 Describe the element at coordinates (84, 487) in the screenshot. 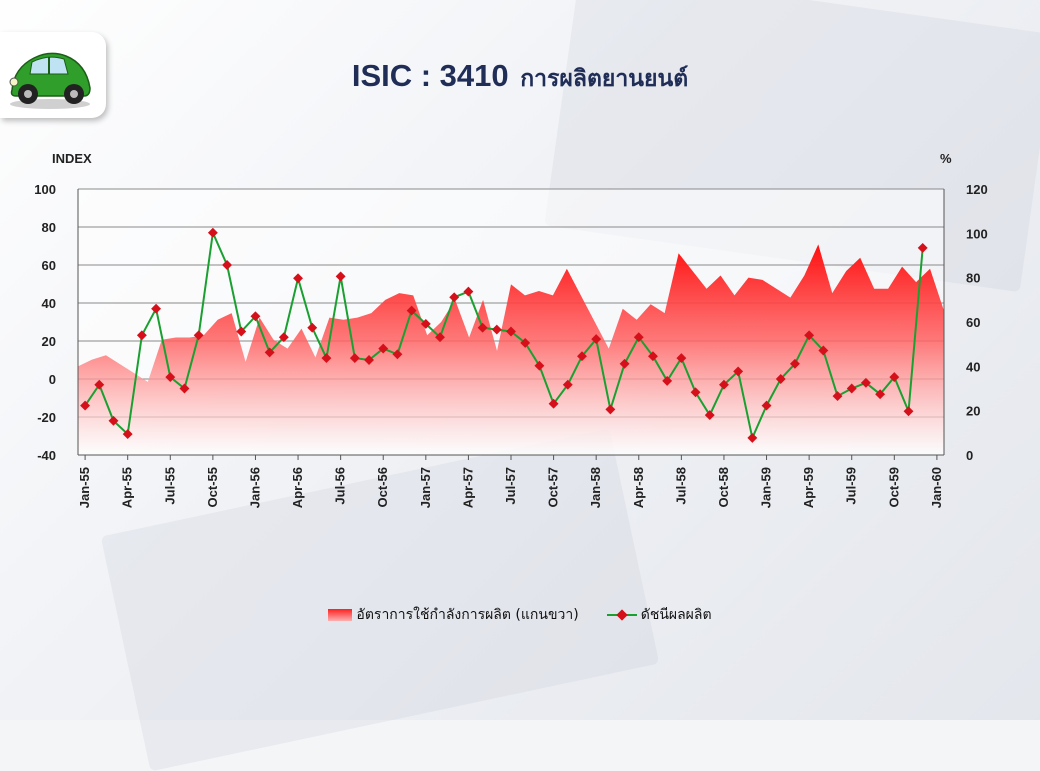

I see `x-tick-label: Jan-55` at that location.